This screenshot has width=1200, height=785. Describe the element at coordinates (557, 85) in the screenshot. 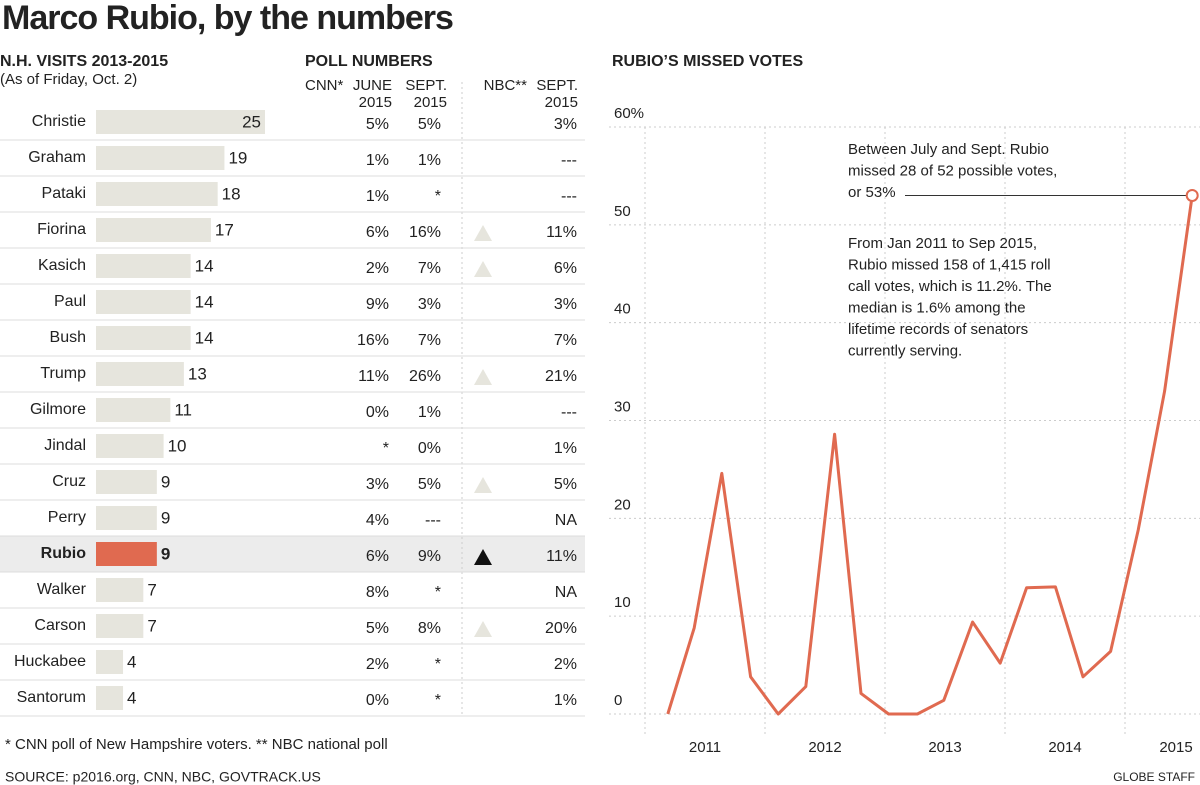

I see `column-header: SEPT.` at that location.